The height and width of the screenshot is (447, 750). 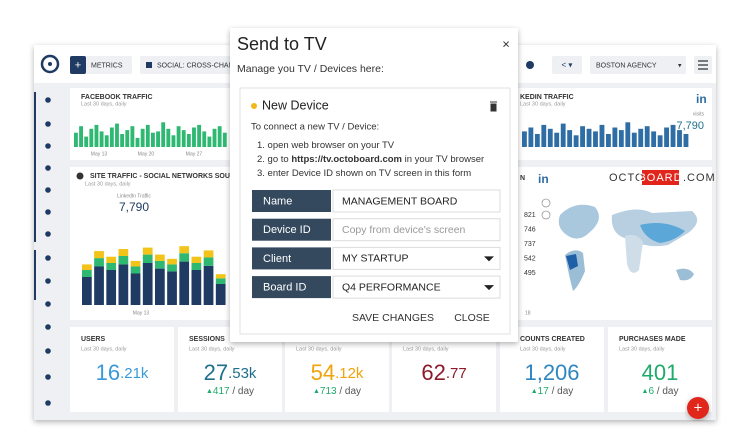 I want to click on kpi-delta: ▲713 / day, so click(x=337, y=391).